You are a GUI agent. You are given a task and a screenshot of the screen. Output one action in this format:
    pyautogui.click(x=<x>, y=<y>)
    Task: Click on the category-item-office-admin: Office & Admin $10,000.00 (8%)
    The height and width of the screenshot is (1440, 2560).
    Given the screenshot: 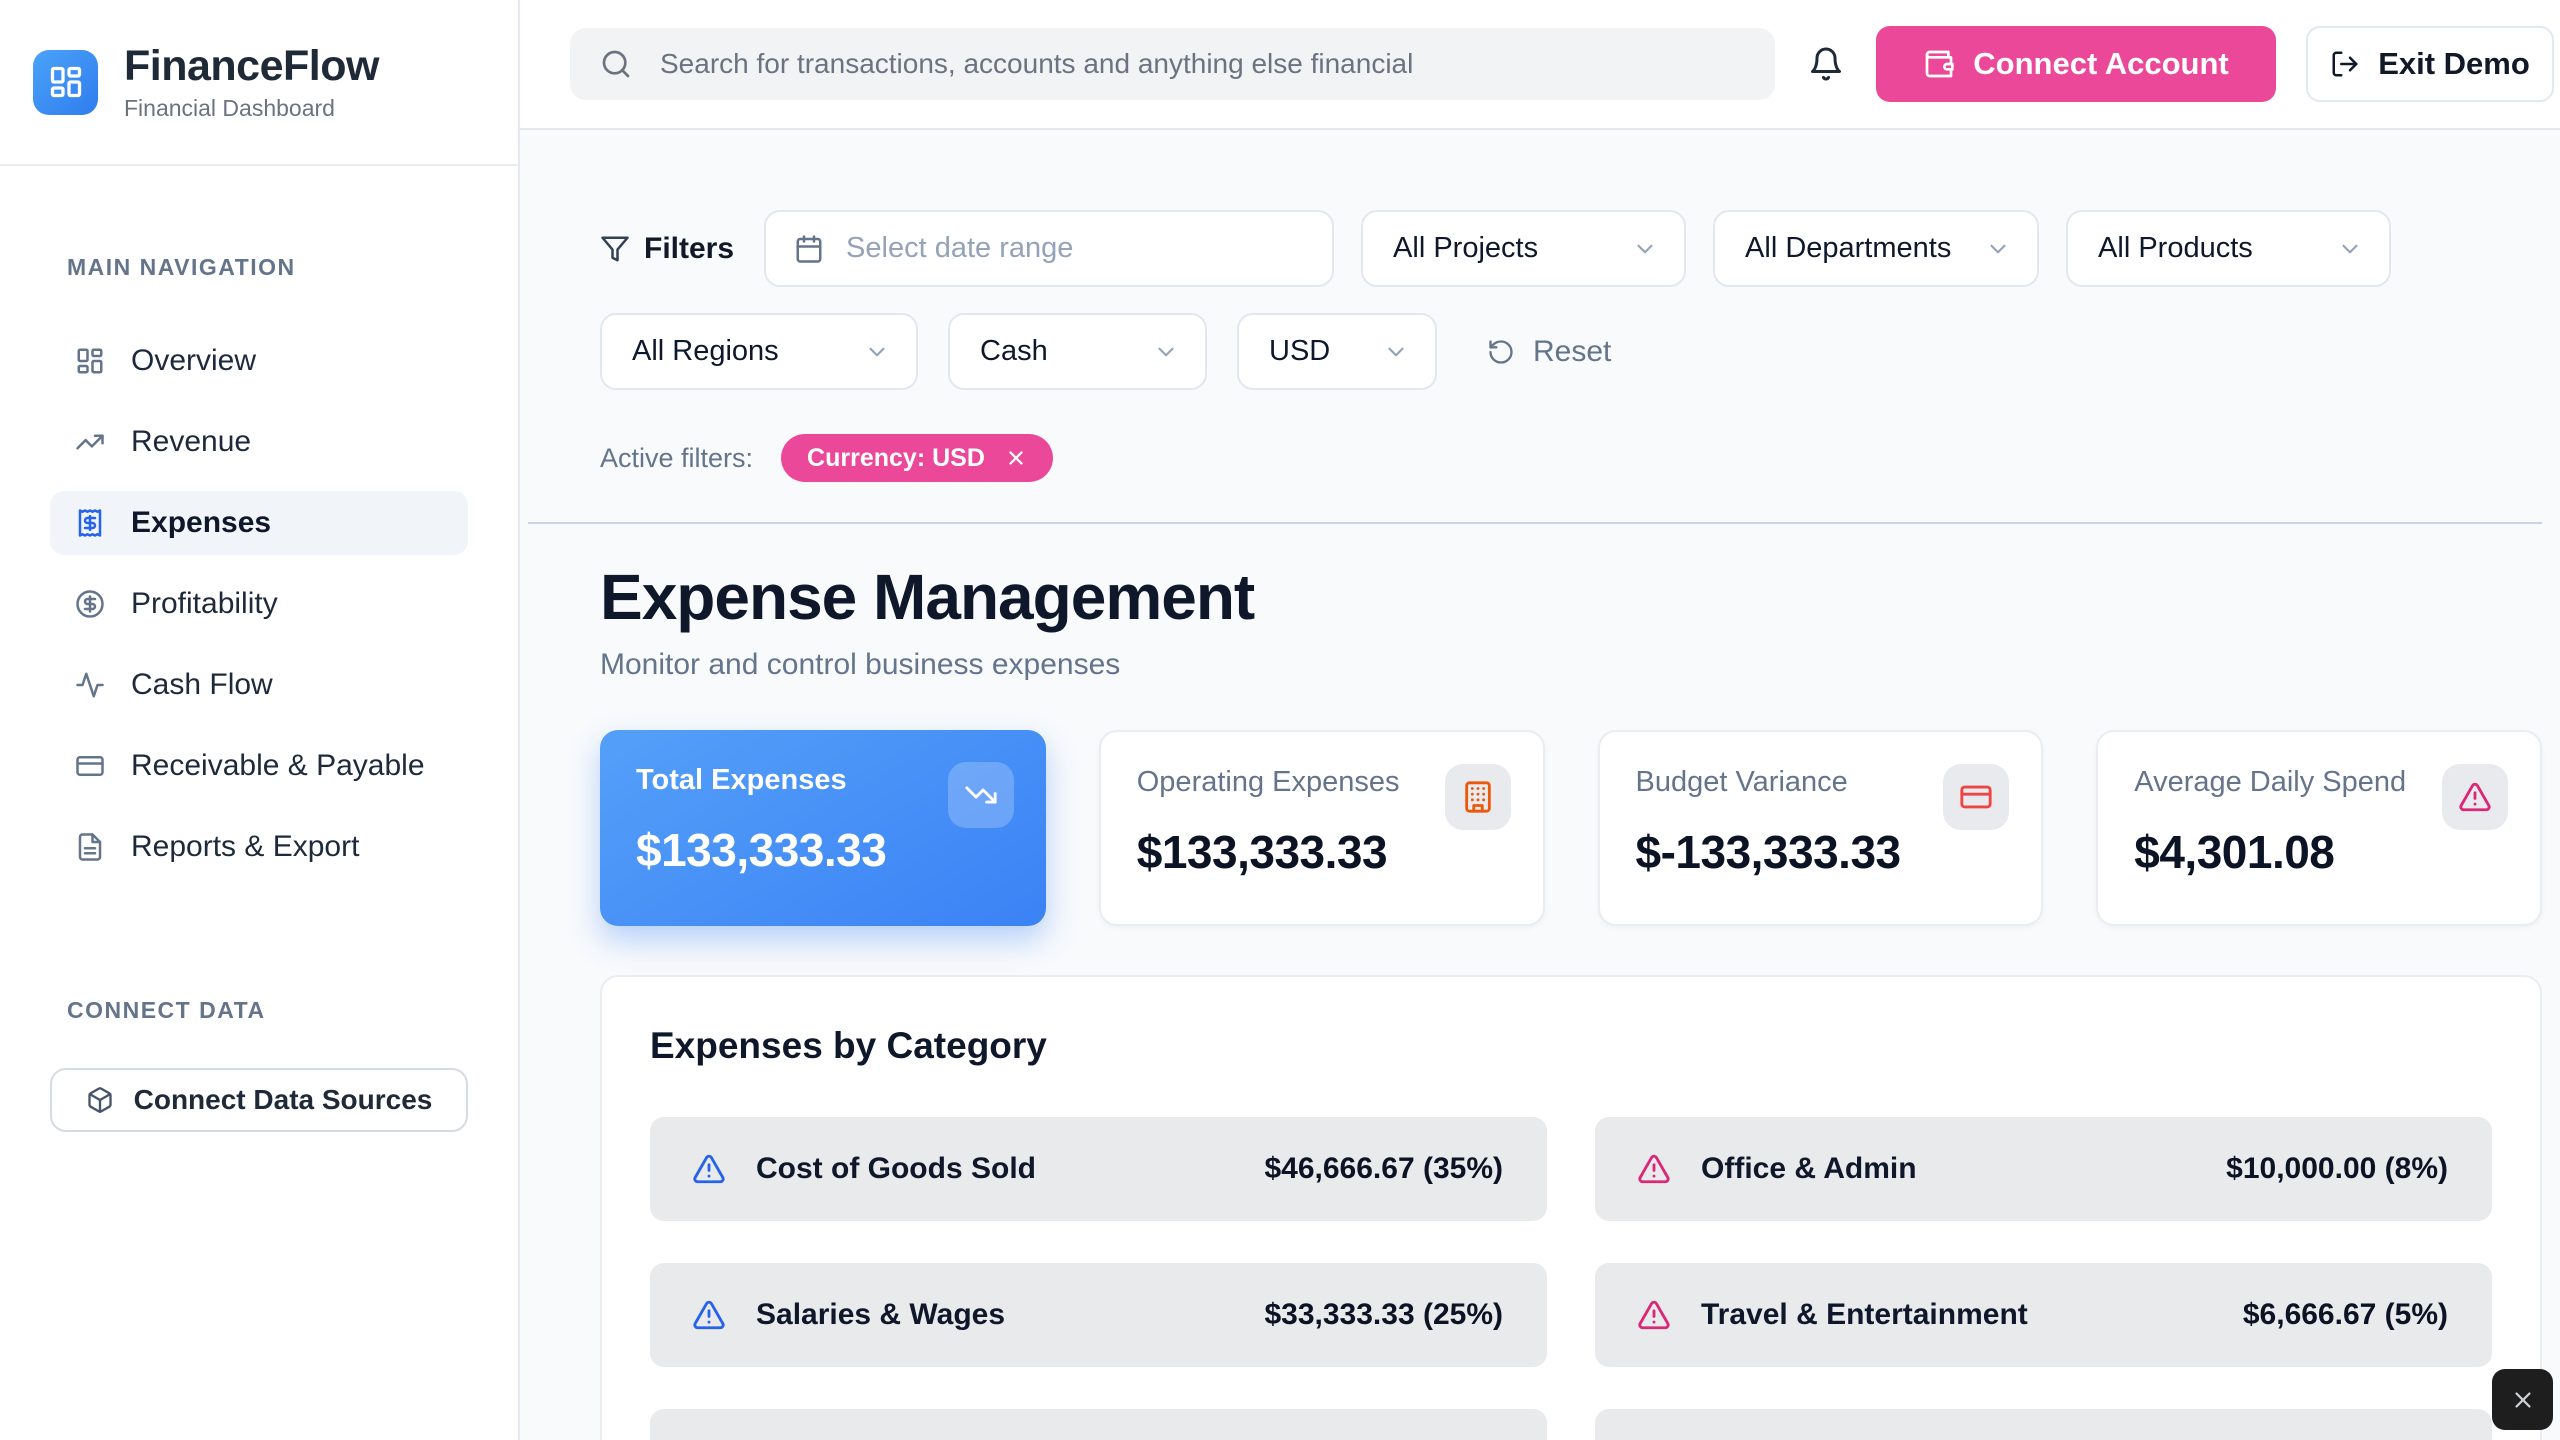 What is the action you would take?
    pyautogui.click(x=2043, y=1169)
    